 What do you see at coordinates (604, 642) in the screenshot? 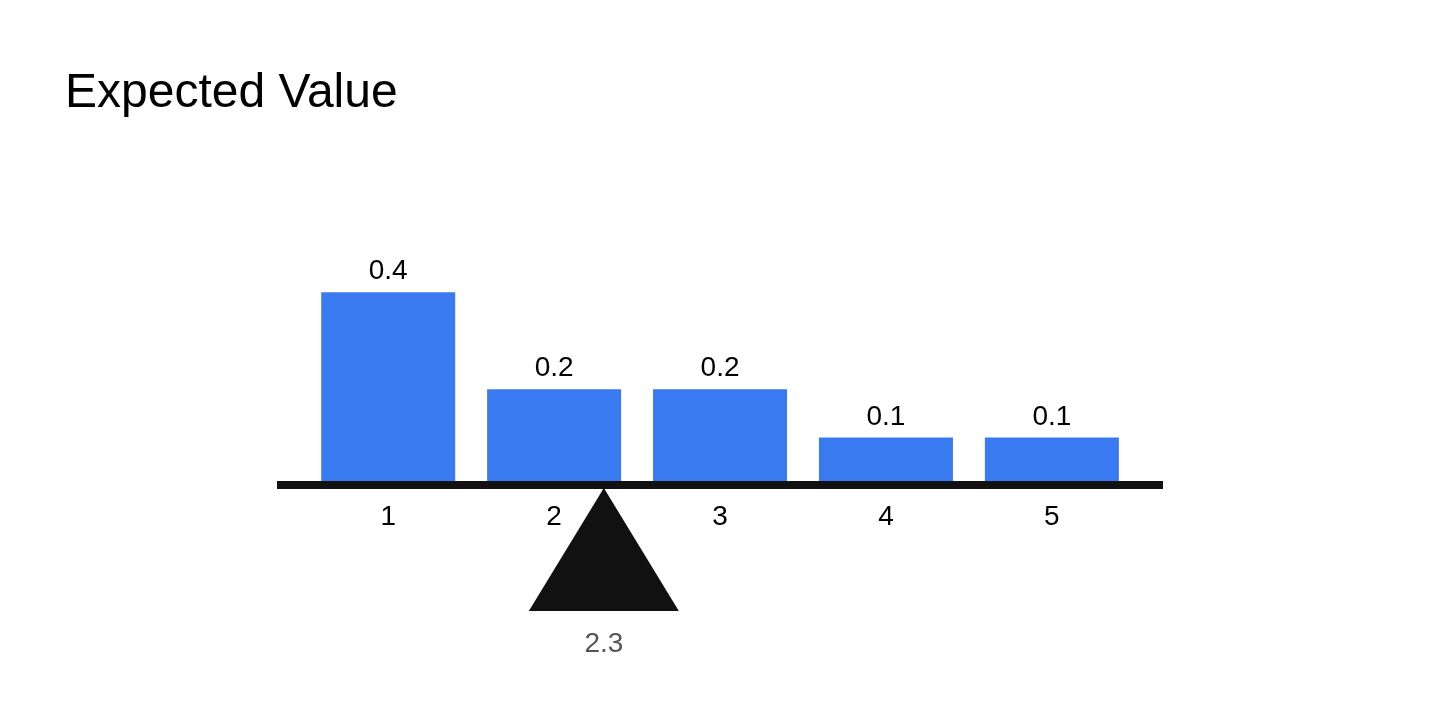
I see `ref-line-label: 2.3` at bounding box center [604, 642].